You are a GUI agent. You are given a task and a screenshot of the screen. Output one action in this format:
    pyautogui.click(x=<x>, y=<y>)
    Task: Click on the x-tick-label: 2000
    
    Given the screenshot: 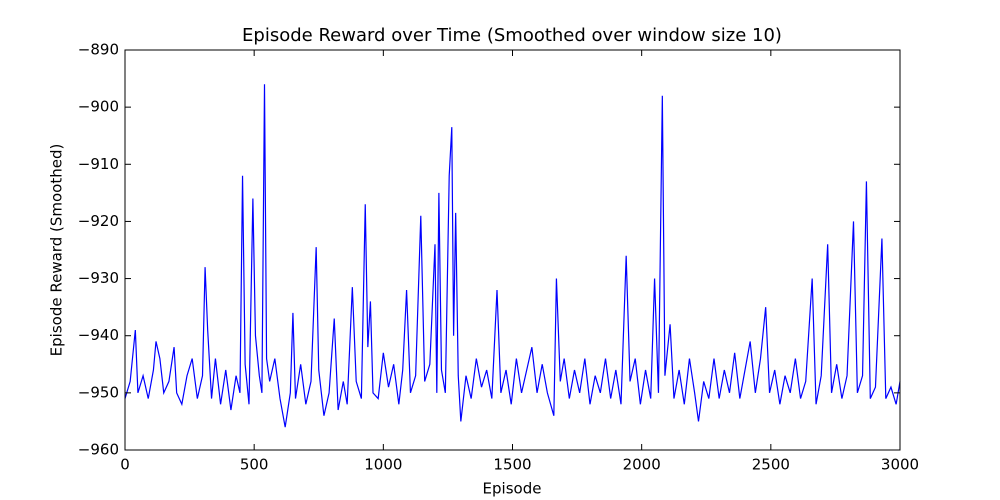 What is the action you would take?
    pyautogui.click(x=642, y=465)
    